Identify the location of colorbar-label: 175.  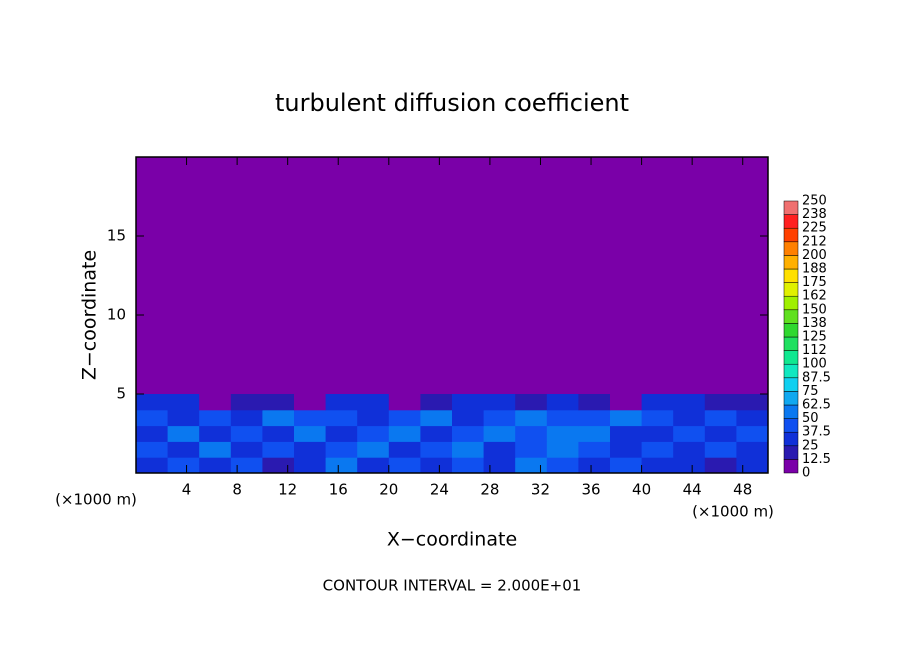
(814, 282).